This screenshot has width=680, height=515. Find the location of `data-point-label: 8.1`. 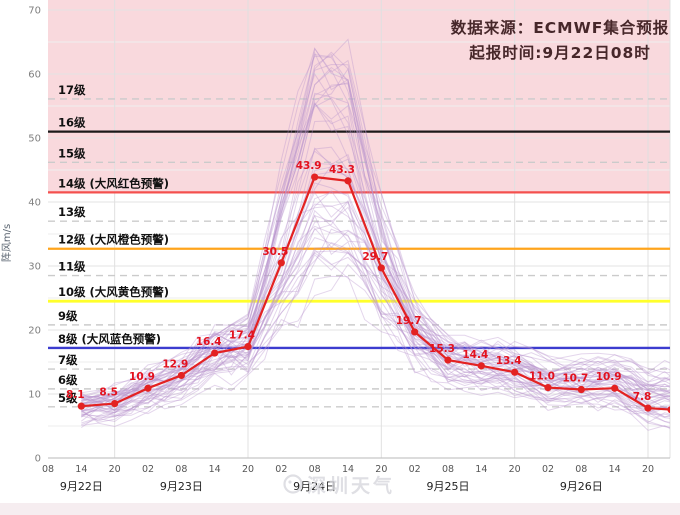

data-point-label: 8.1 is located at coordinates (75, 395).